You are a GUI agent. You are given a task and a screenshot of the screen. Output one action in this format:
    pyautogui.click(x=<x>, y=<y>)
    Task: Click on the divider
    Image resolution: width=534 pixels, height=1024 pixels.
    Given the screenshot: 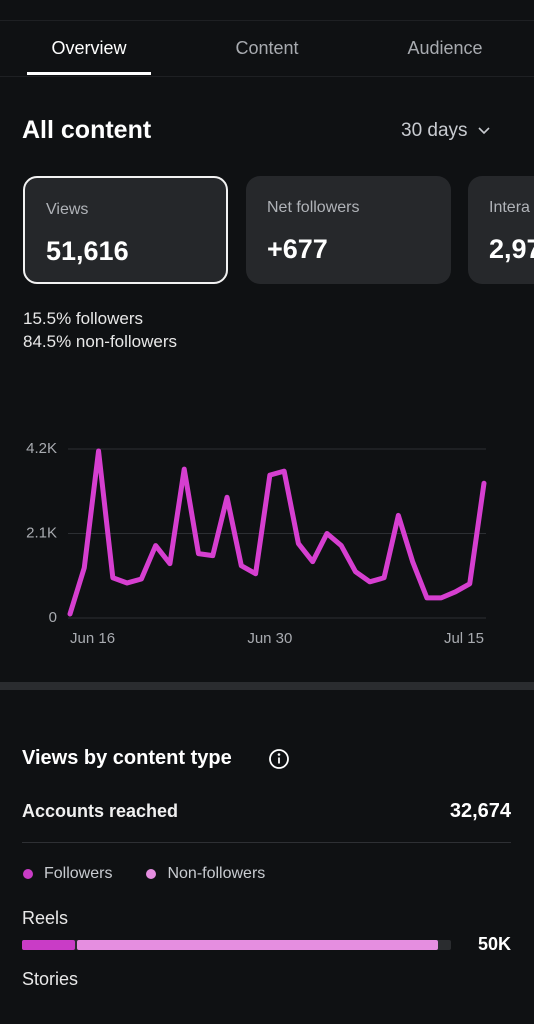 What is the action you would take?
    pyautogui.click(x=266, y=842)
    